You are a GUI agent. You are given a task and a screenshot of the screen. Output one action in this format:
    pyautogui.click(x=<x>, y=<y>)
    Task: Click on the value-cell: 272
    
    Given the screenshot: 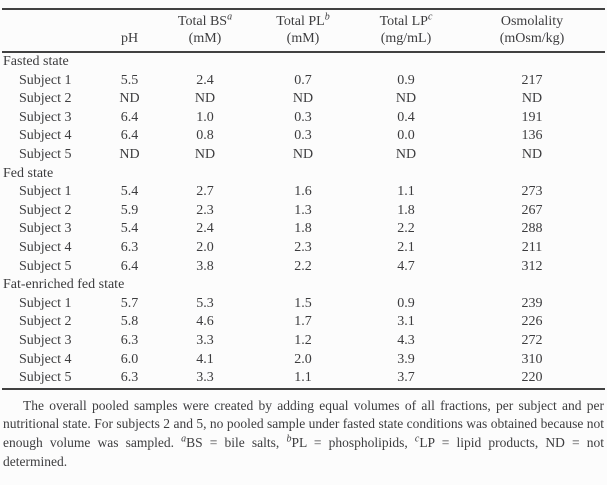 What is the action you would take?
    pyautogui.click(x=532, y=340)
    